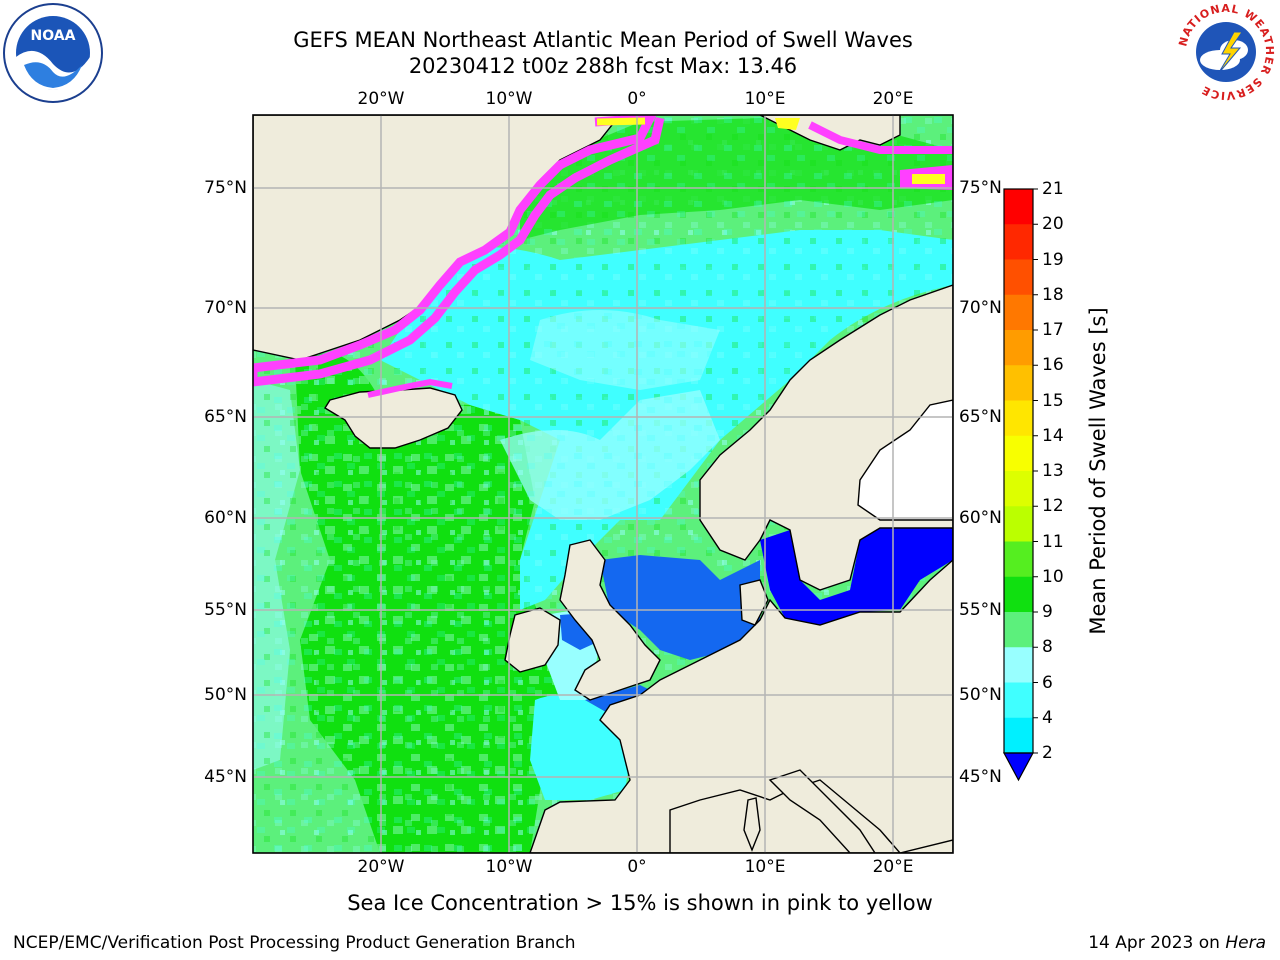 The image size is (1280, 960). I want to click on colorbar-tick-label: 11, so click(1053, 541).